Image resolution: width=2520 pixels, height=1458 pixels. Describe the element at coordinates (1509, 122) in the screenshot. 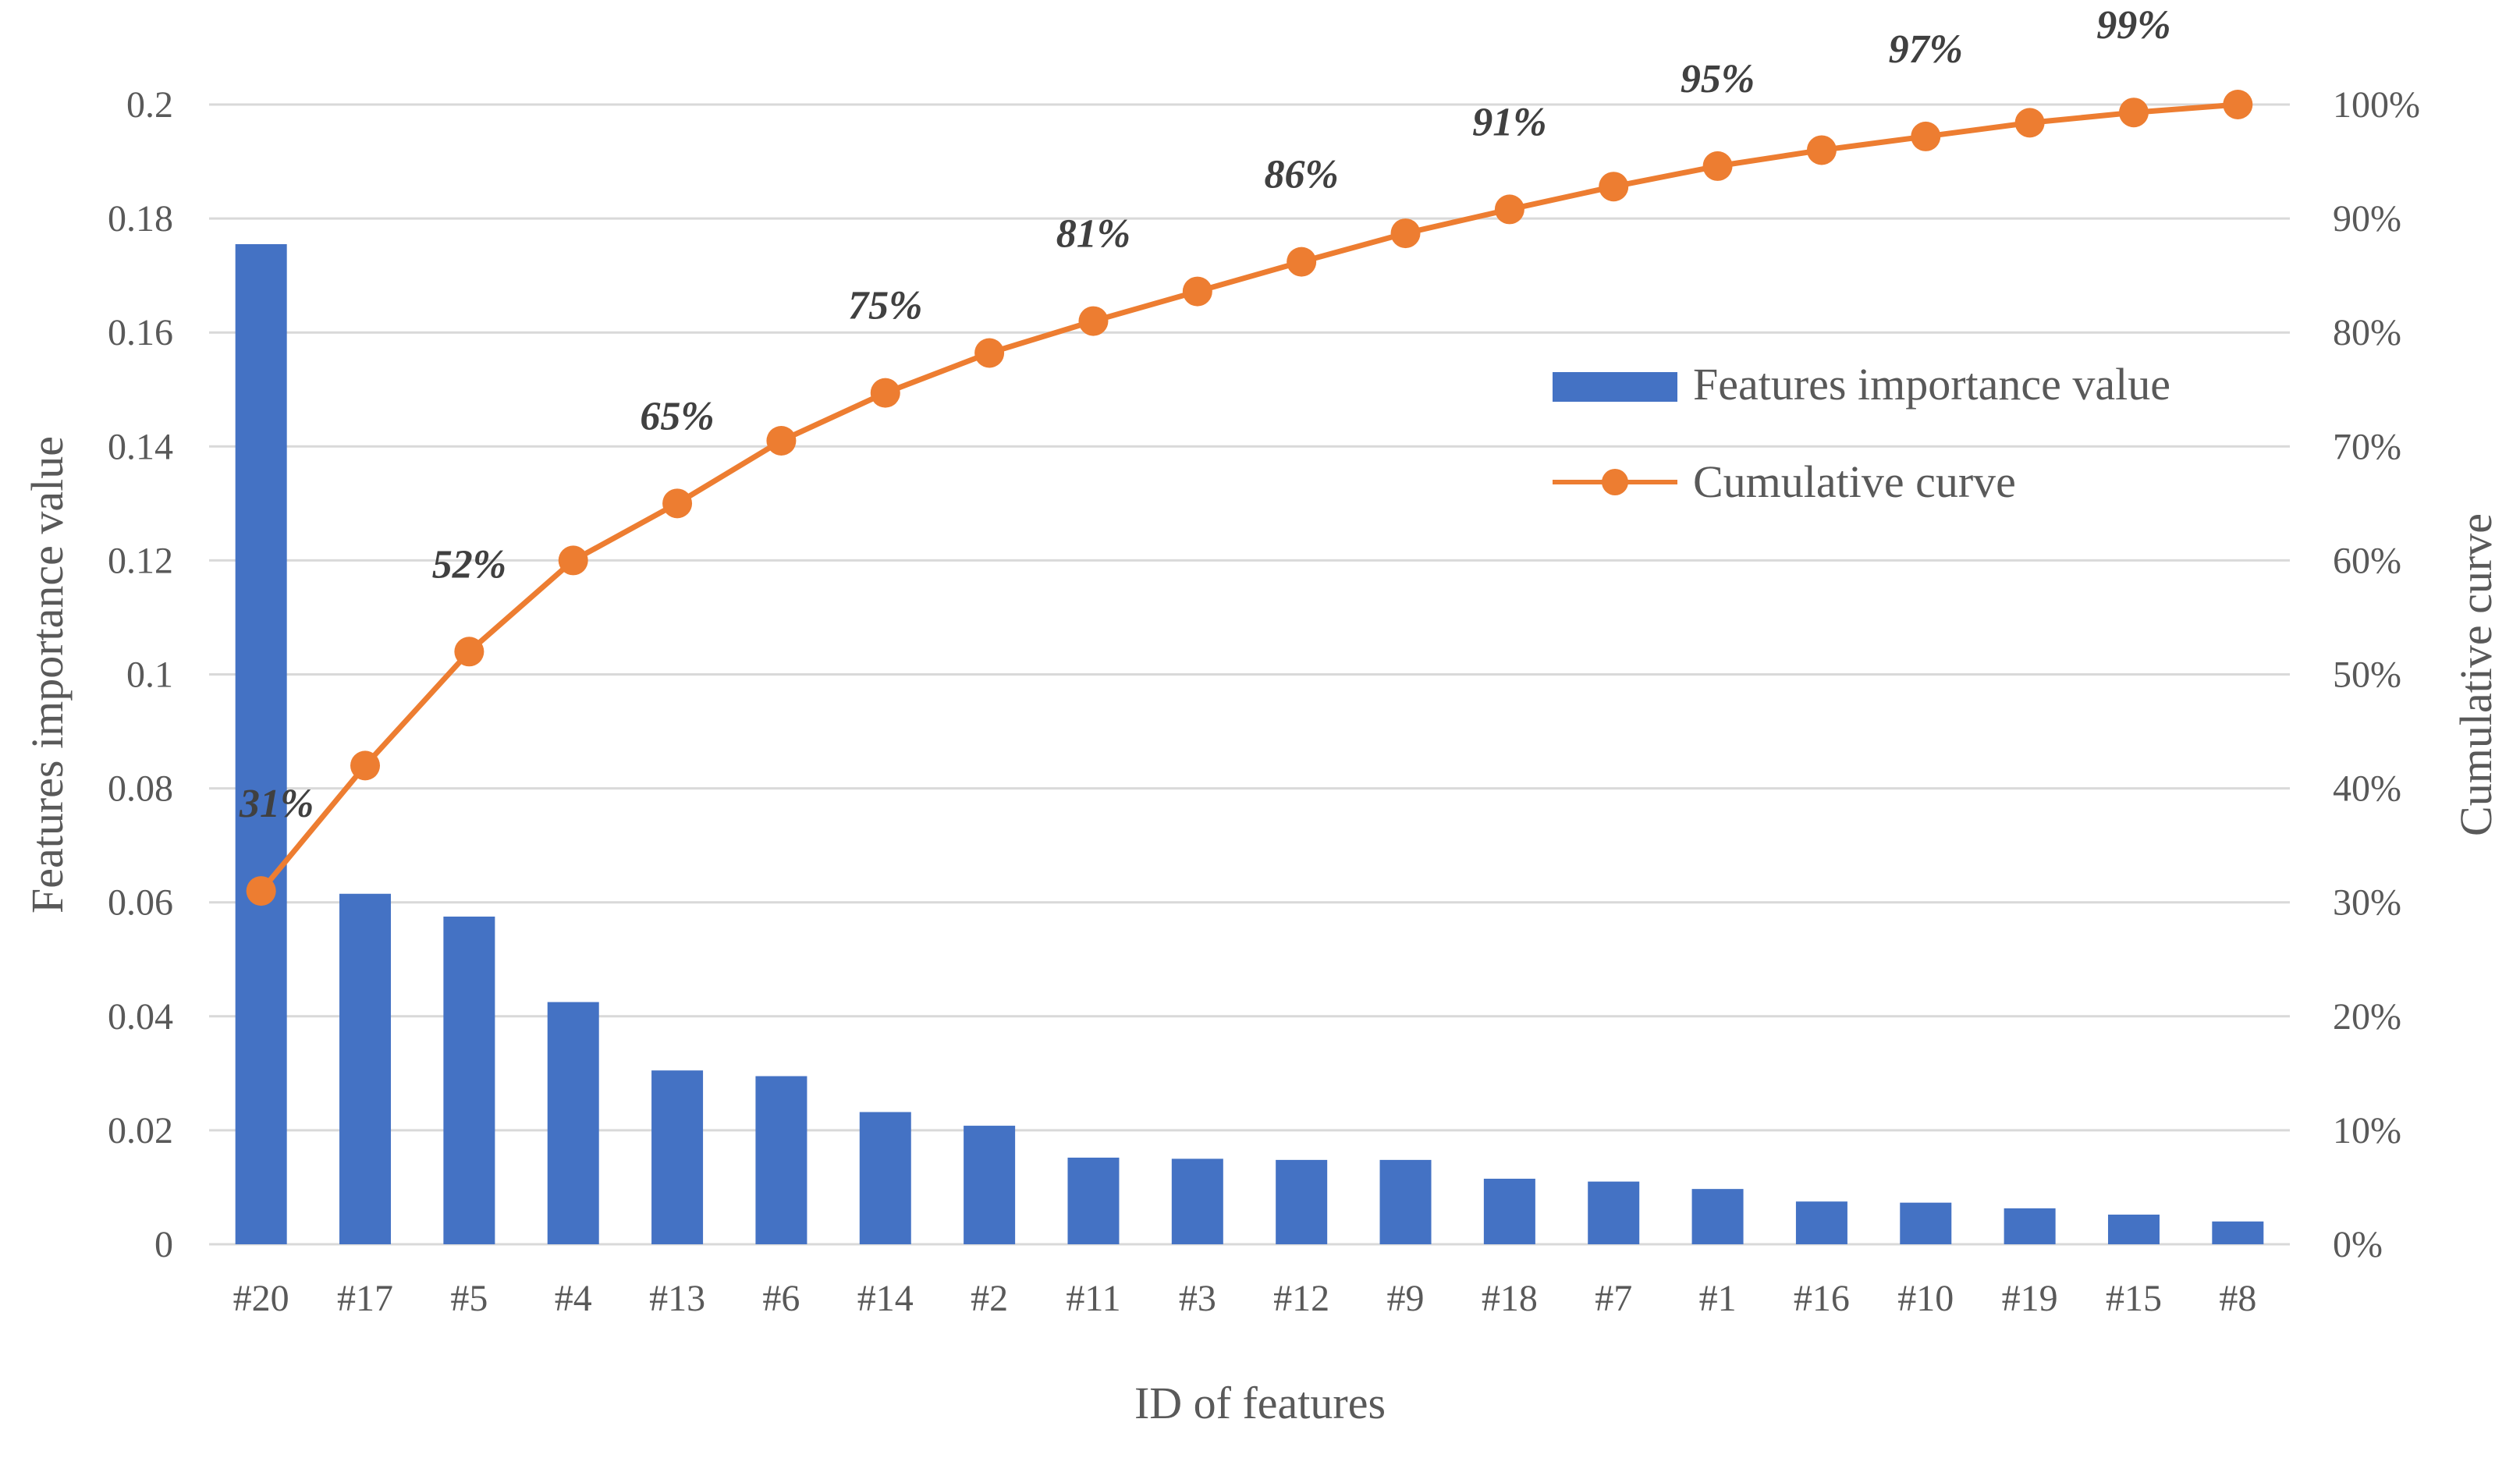

I see `cumulative-data-label: 91%` at that location.